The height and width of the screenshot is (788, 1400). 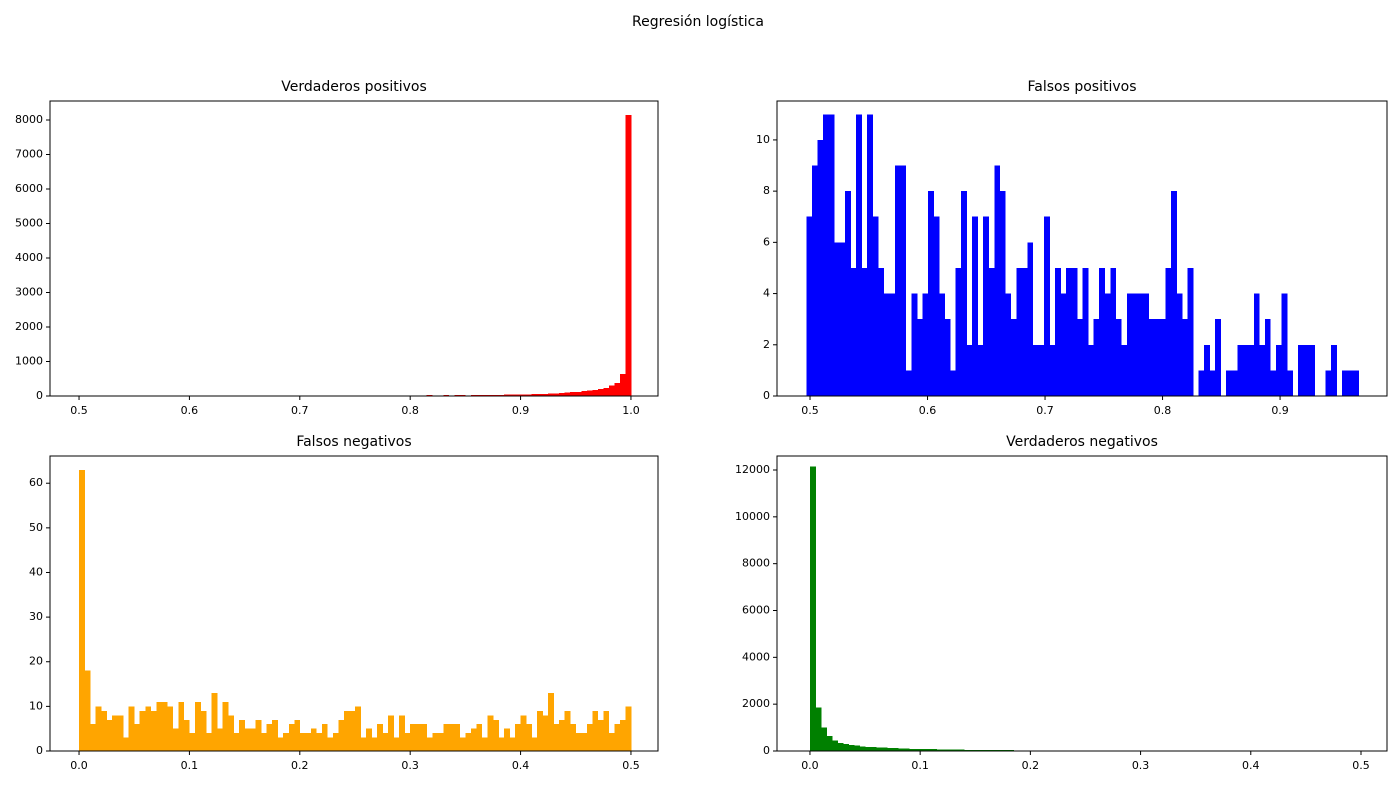 I want to click on y-tick-label: 2, so click(x=766, y=344).